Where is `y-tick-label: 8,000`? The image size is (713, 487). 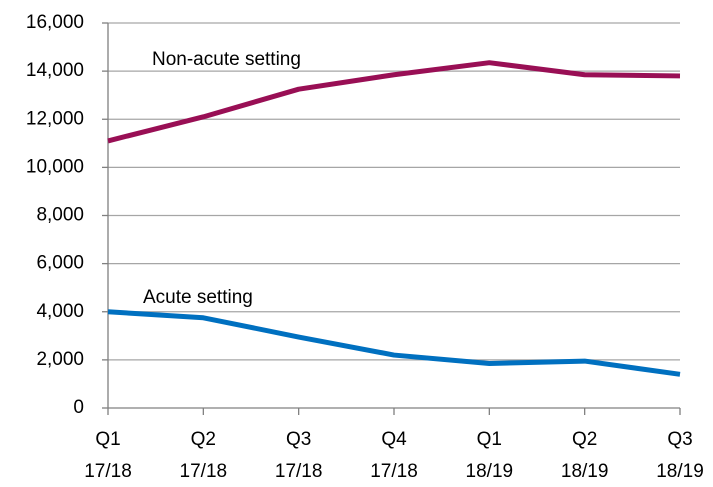 y-tick-label: 8,000 is located at coordinates (60, 215).